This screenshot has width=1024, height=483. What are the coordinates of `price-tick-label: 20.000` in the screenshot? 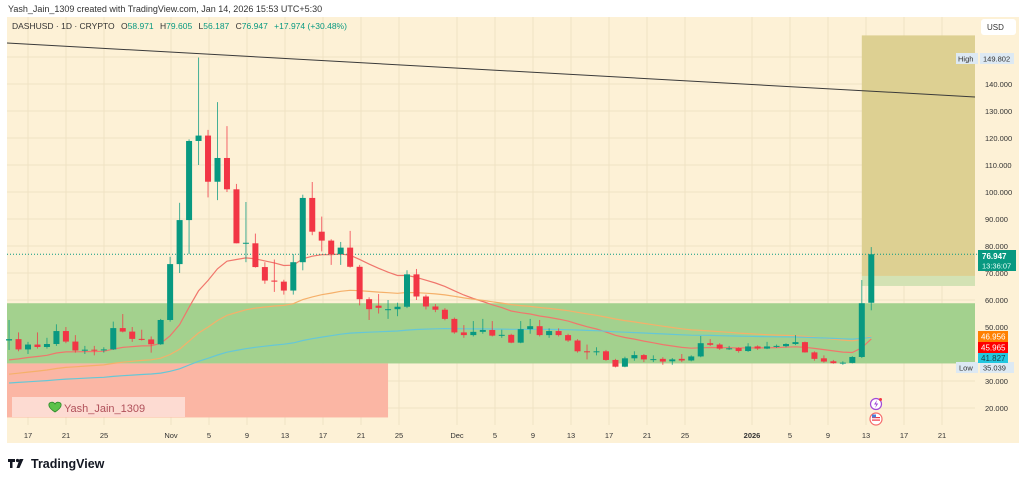 It's located at (996, 408).